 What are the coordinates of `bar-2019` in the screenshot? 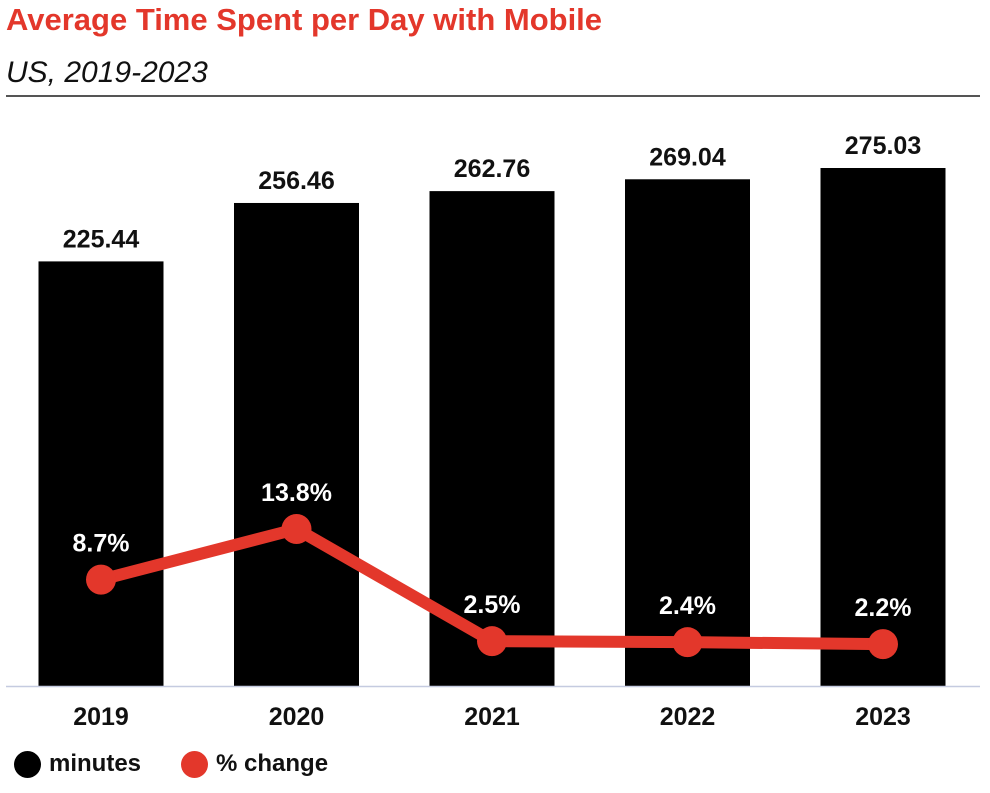 It's located at (101, 473).